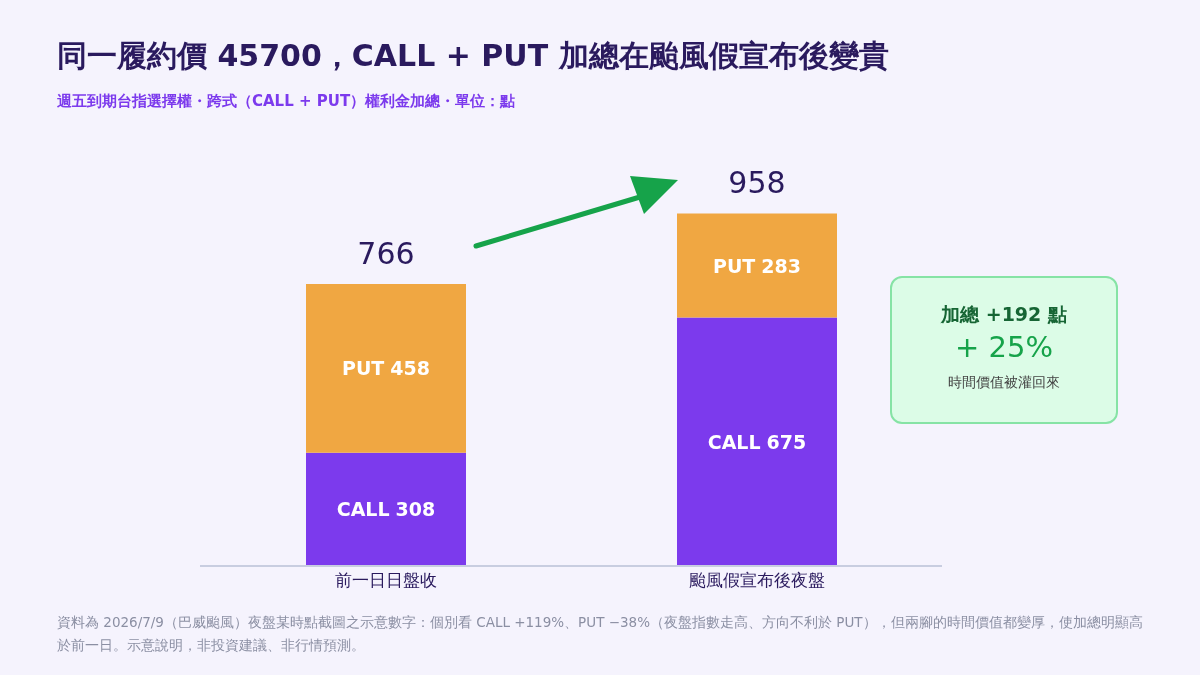  Describe the element at coordinates (757, 183) in the screenshot. I see `total-label: 958` at that location.